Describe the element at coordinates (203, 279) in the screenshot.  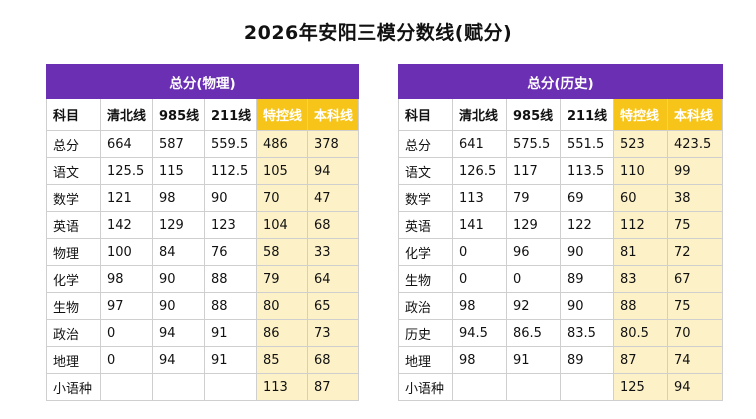
I see `table-row: 化学 98 90 88 79 64` at that location.